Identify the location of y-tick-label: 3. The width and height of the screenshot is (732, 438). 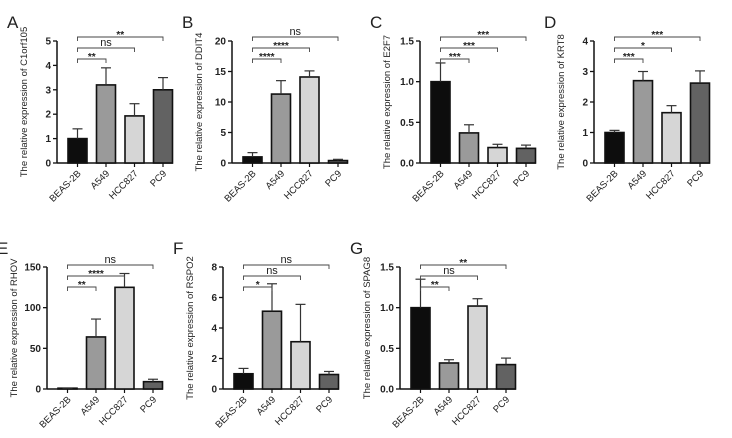
(48, 90).